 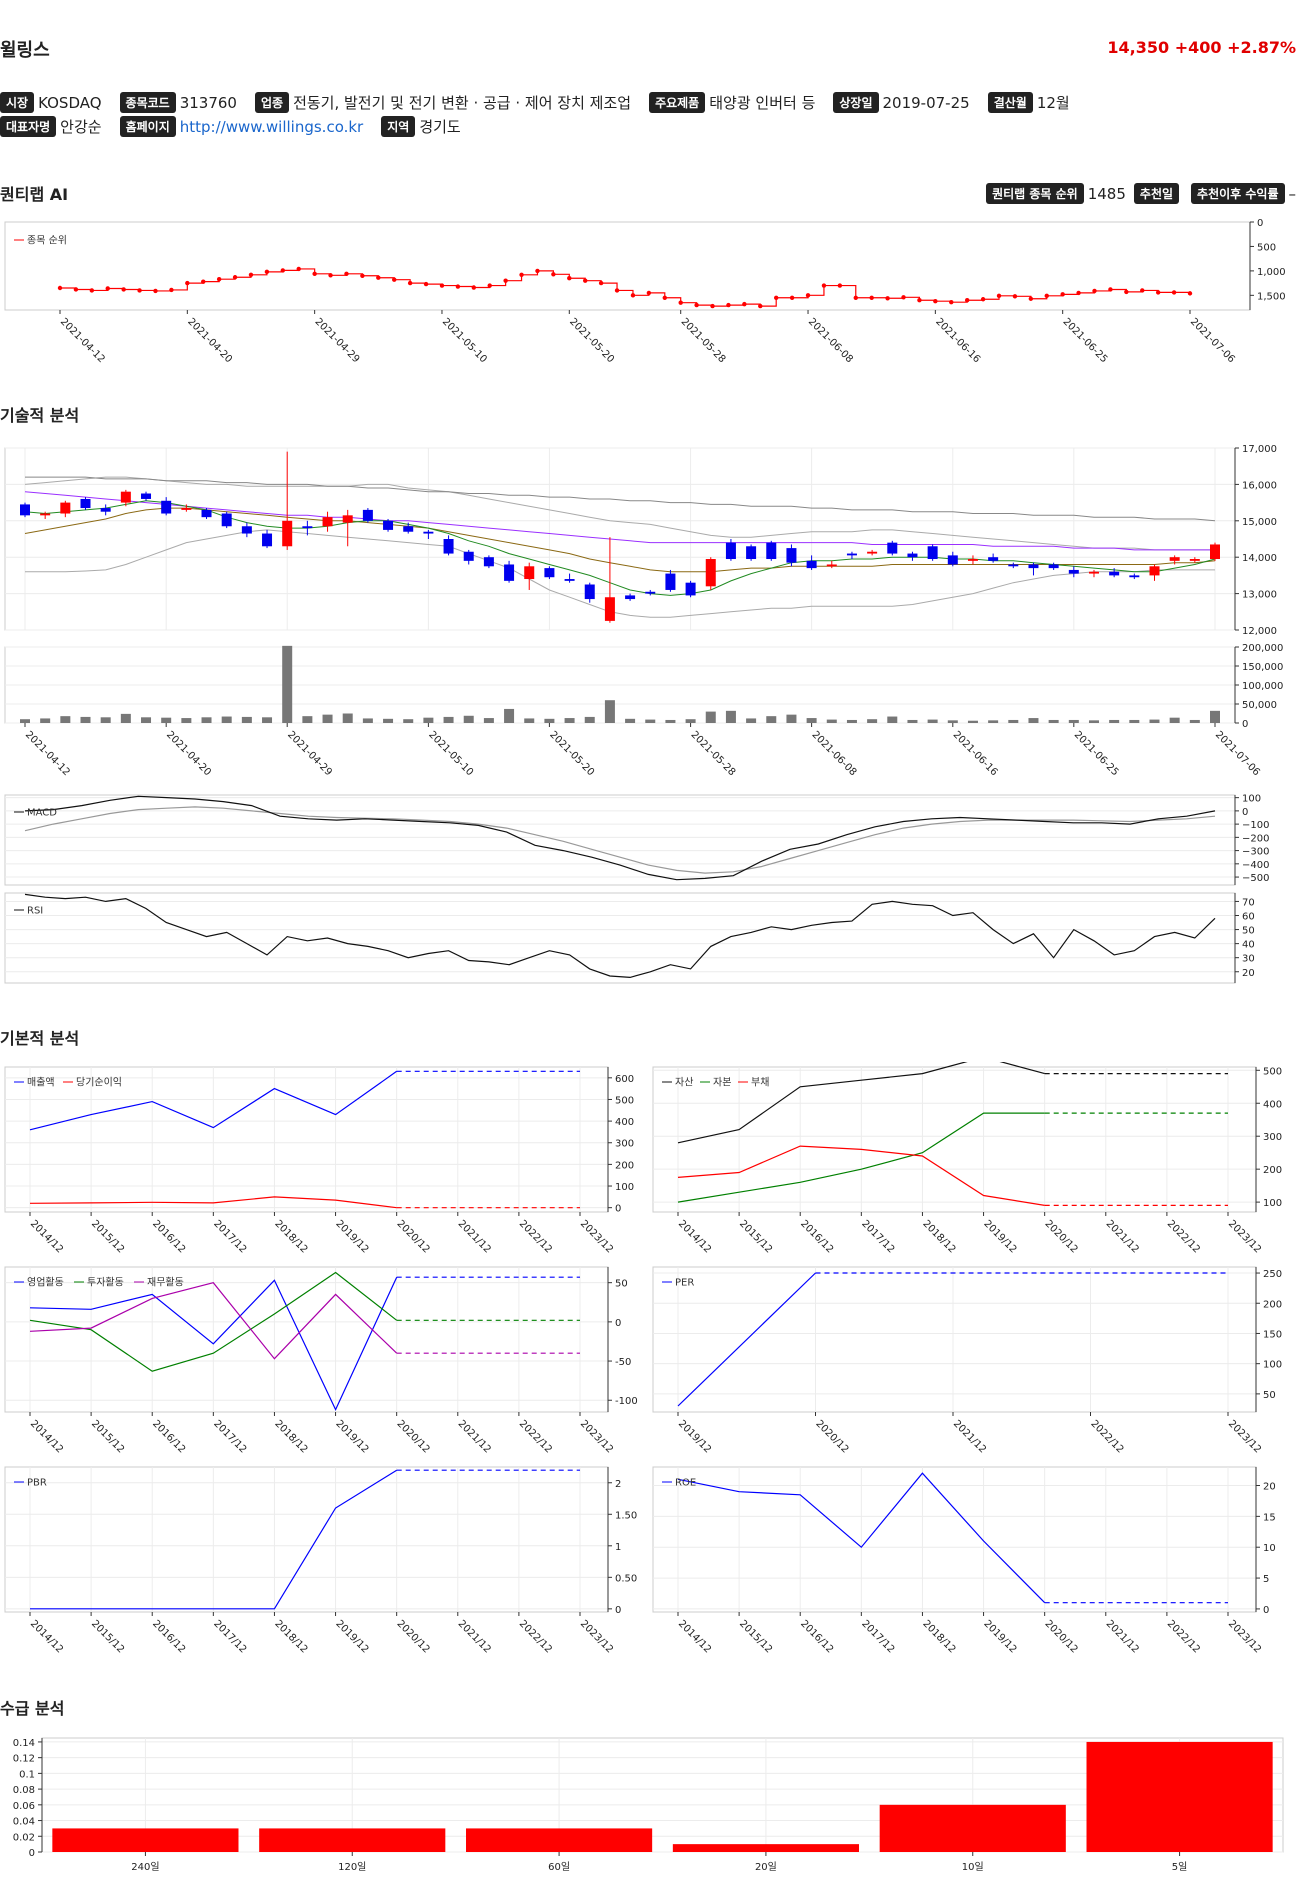 What do you see at coordinates (1259, 558) in the screenshot?
I see `y-tick-label: 14,000` at bounding box center [1259, 558].